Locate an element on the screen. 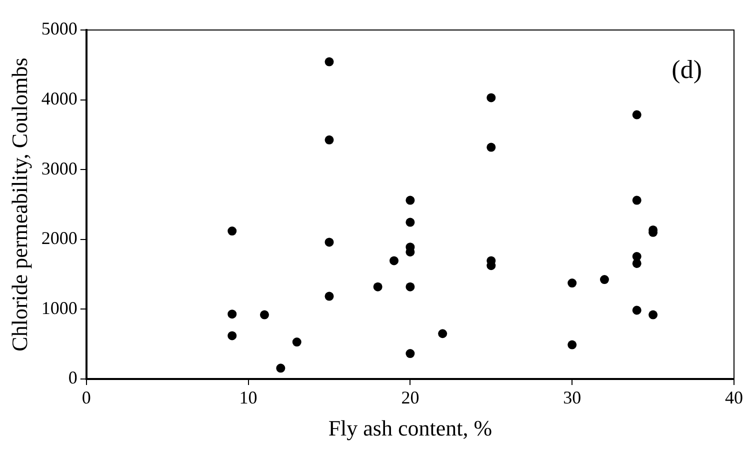 The image size is (746, 453). x-tick-label: 30 is located at coordinates (572, 398).